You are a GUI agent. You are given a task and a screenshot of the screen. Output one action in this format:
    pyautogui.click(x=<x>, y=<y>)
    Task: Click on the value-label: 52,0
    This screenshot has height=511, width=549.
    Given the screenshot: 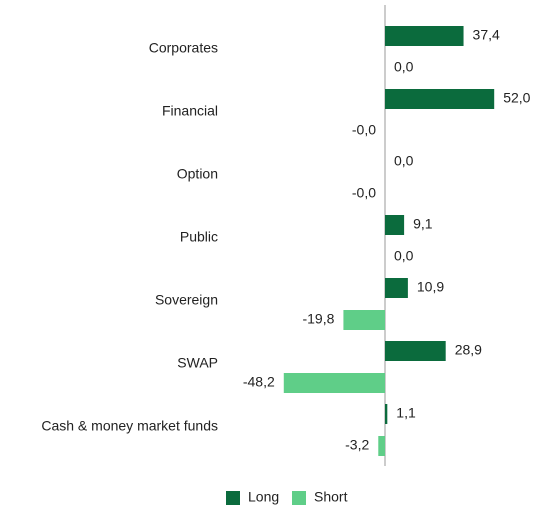 What is the action you would take?
    pyautogui.click(x=516, y=98)
    